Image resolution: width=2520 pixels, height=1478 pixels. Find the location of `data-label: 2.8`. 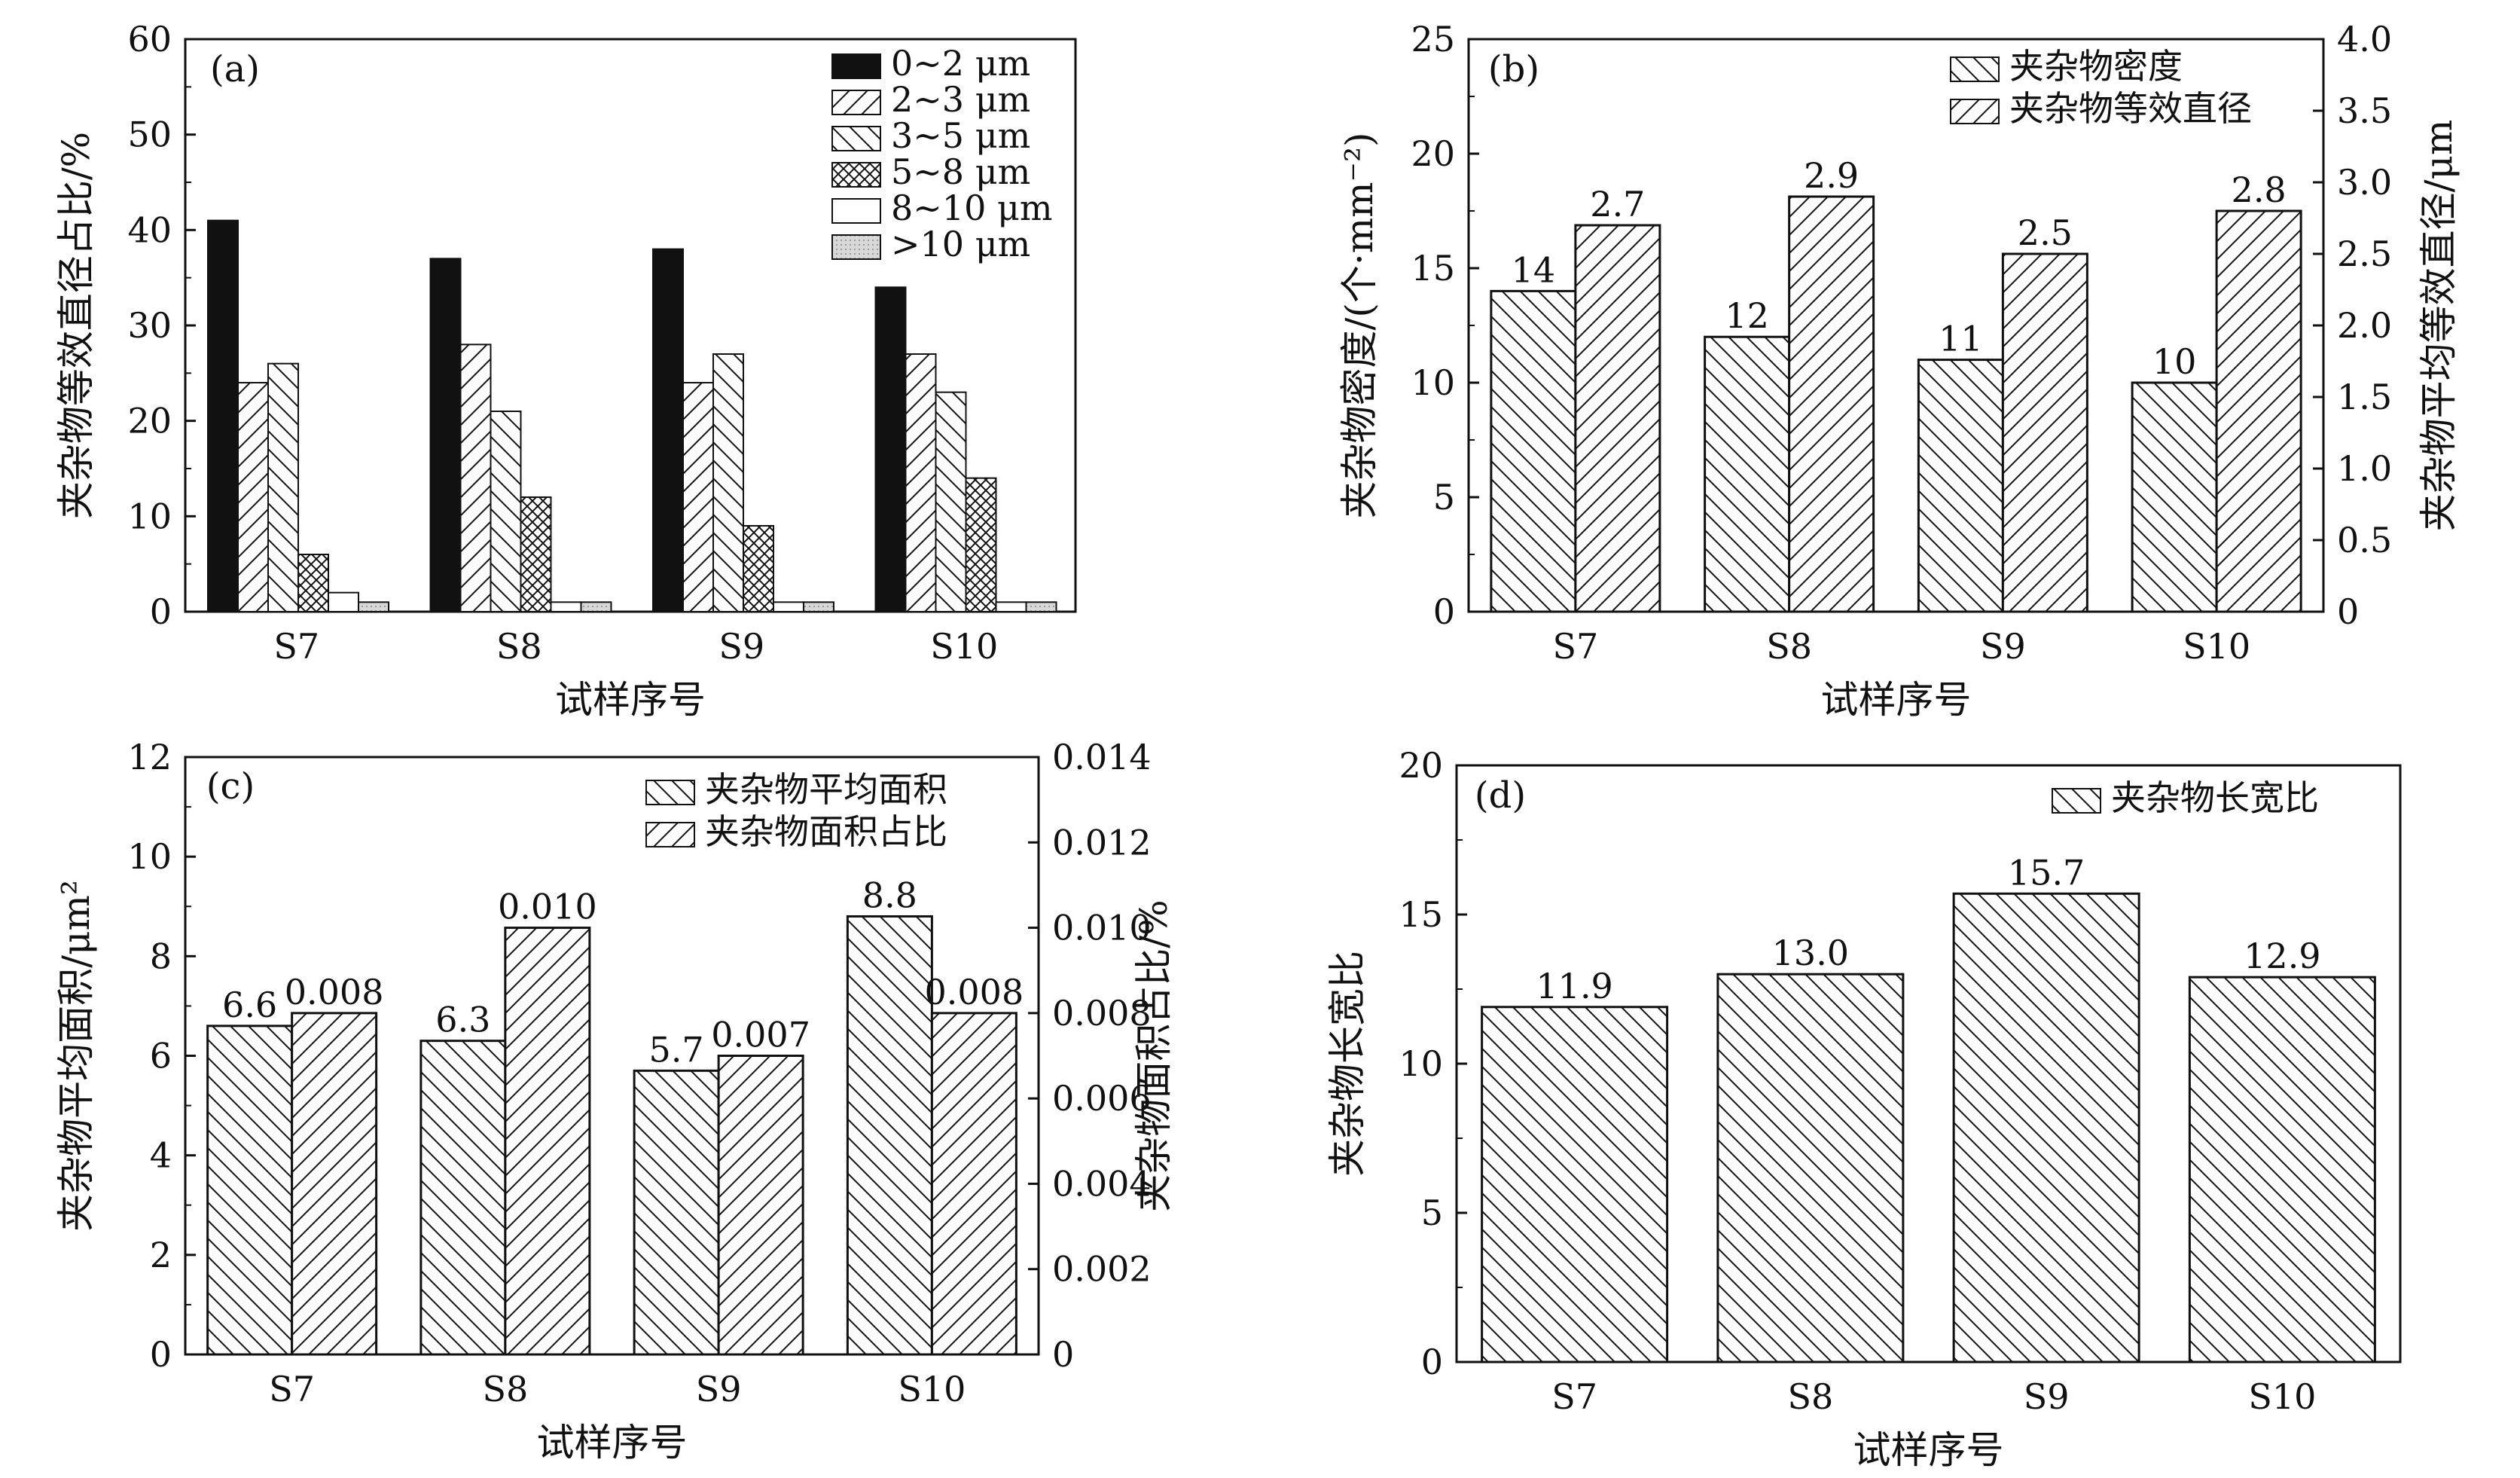

data-label: 2.8 is located at coordinates (2259, 189).